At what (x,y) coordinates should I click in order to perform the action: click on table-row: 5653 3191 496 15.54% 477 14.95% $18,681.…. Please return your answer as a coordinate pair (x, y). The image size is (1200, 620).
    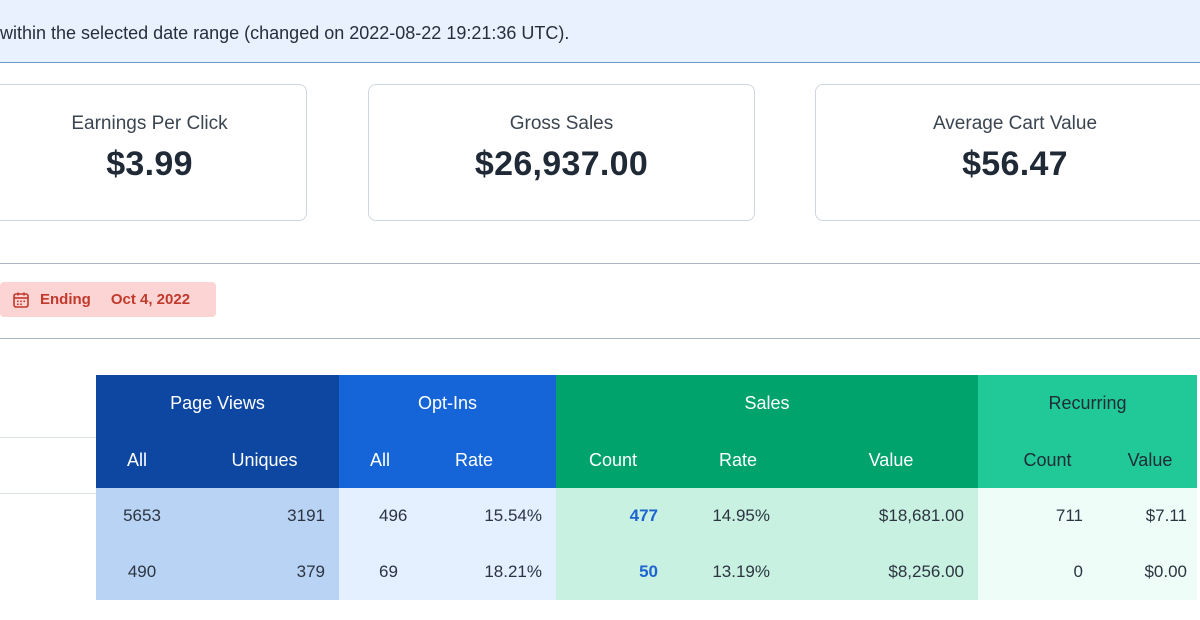
    Looking at the image, I should click on (646, 516).